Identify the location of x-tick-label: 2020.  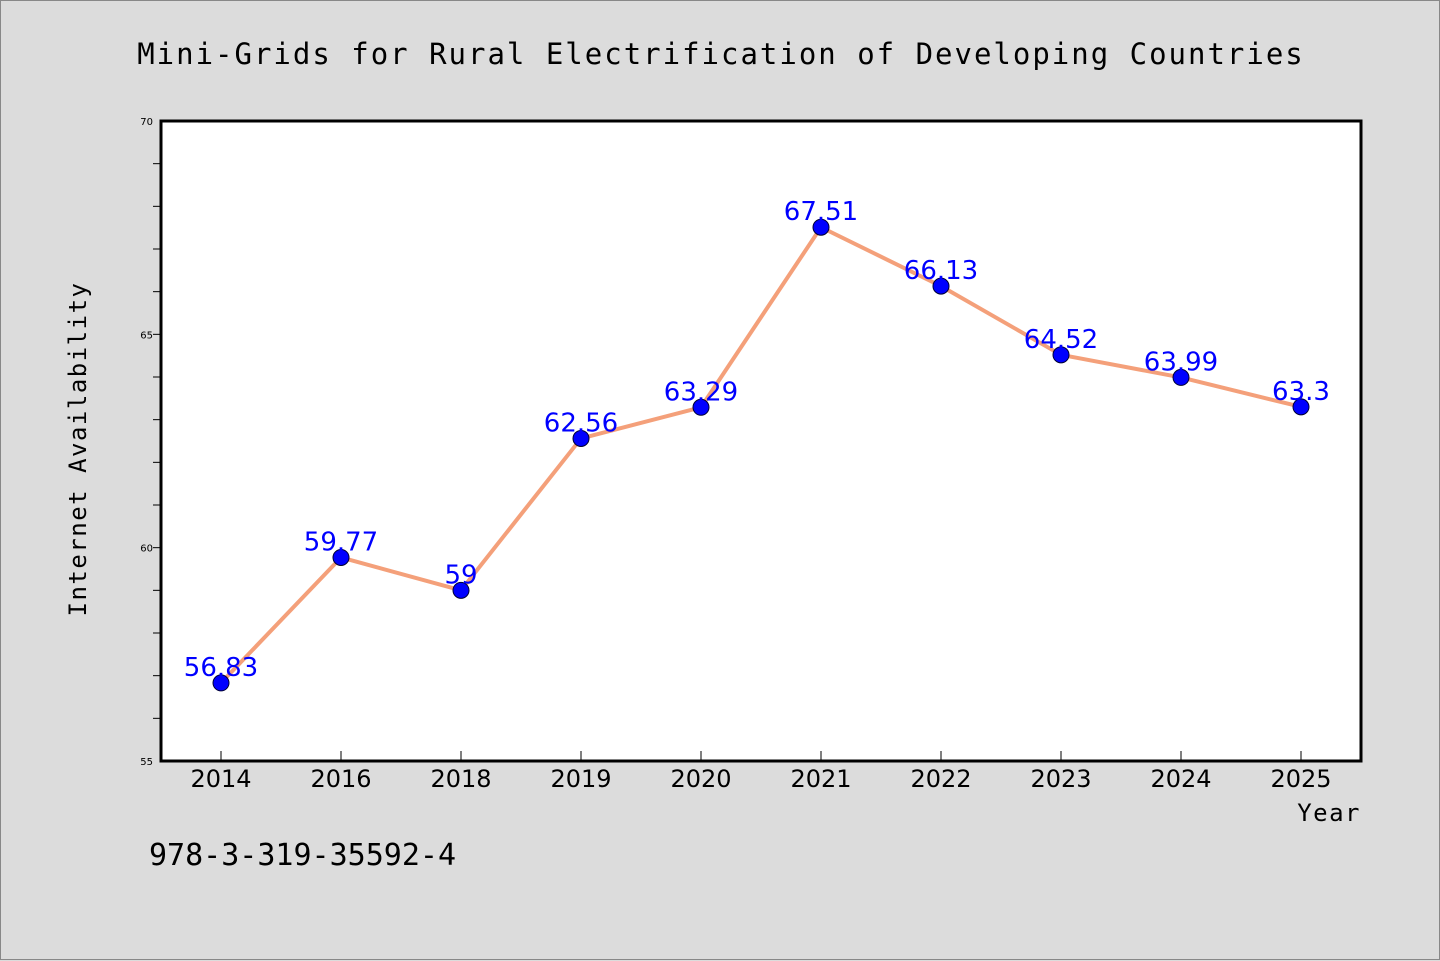
(700, 779).